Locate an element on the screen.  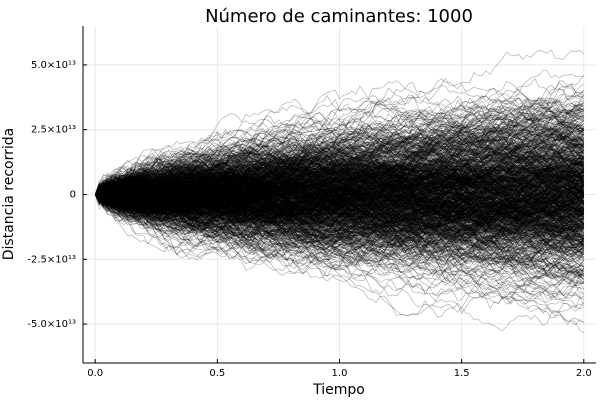
y-tick-label: -2.5×10¹³ is located at coordinates (51, 259).